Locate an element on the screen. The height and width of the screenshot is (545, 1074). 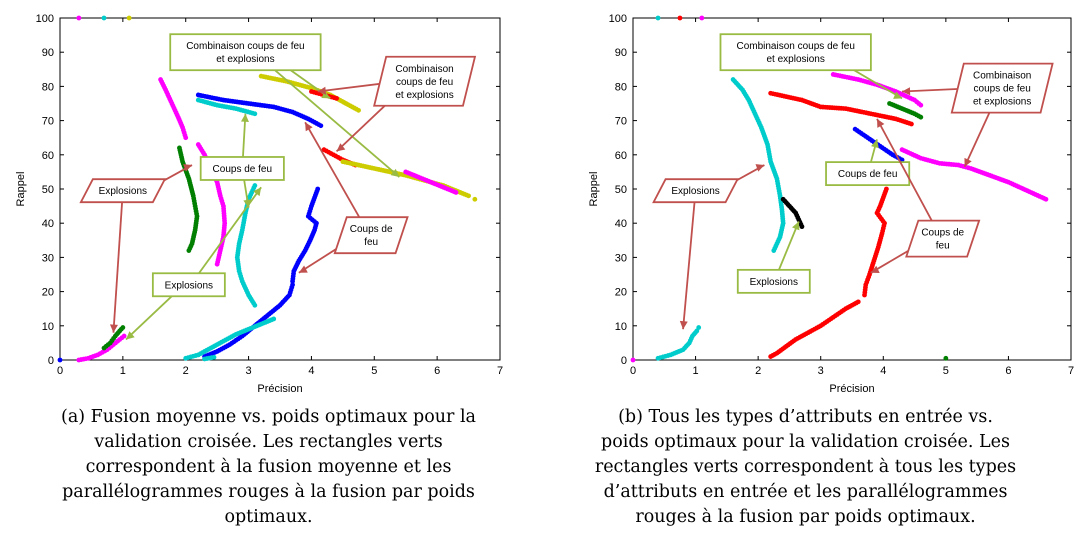
callout-label: Coups de feu is located at coordinates (243, 169).